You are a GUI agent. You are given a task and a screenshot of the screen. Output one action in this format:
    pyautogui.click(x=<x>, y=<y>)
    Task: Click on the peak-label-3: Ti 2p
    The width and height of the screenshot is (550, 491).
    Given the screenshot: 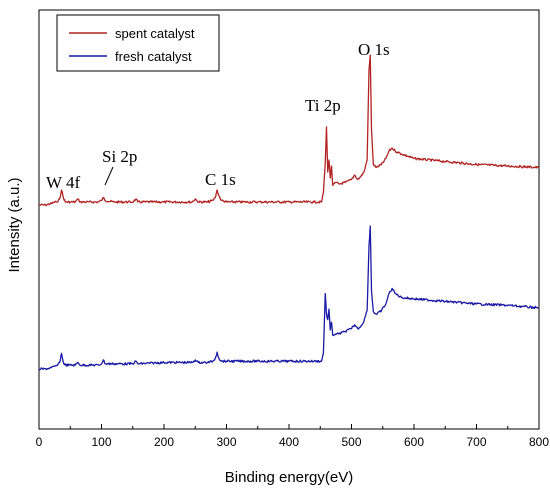 What is the action you would take?
    pyautogui.click(x=323, y=105)
    